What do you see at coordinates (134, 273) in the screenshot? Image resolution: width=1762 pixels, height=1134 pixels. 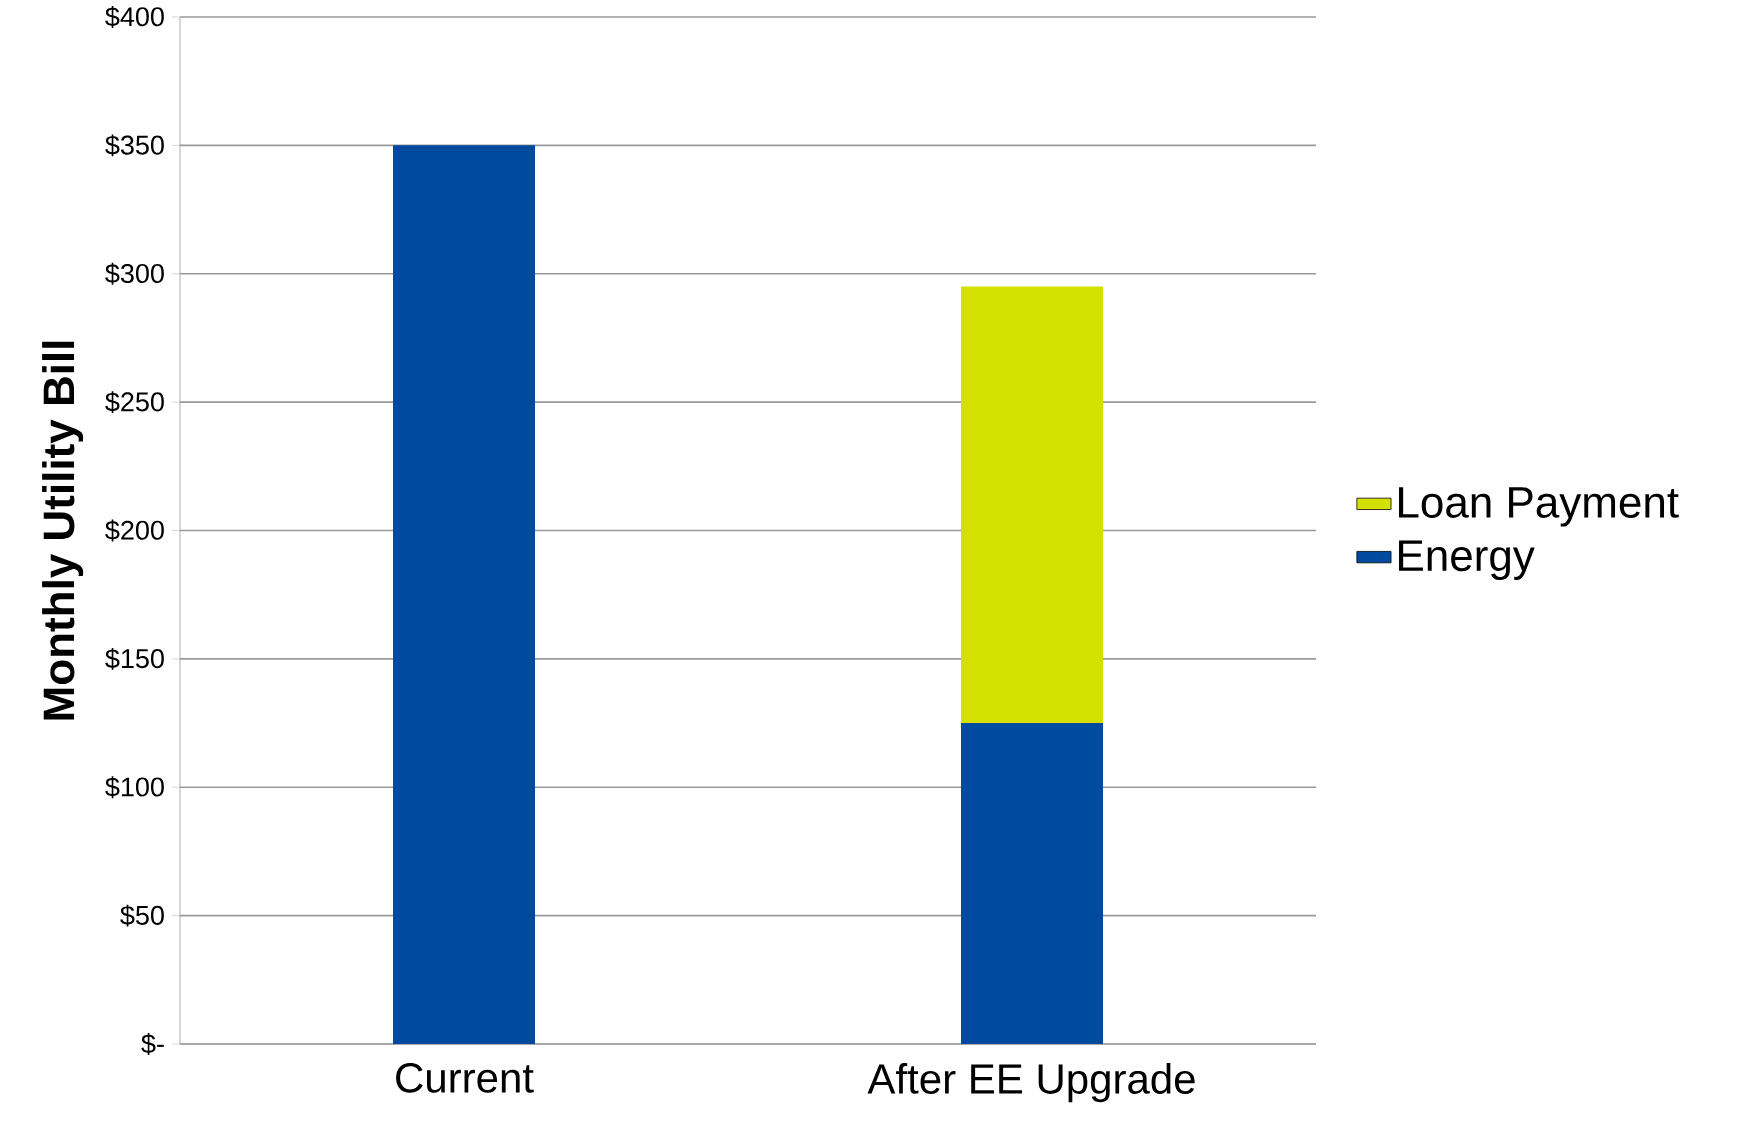 I see `y-tick-label: $300` at bounding box center [134, 273].